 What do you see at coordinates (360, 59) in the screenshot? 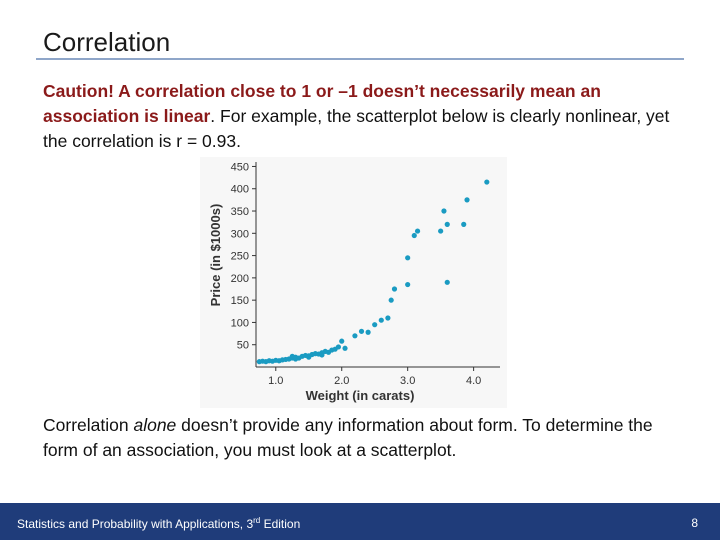
I see `title-divider` at bounding box center [360, 59].